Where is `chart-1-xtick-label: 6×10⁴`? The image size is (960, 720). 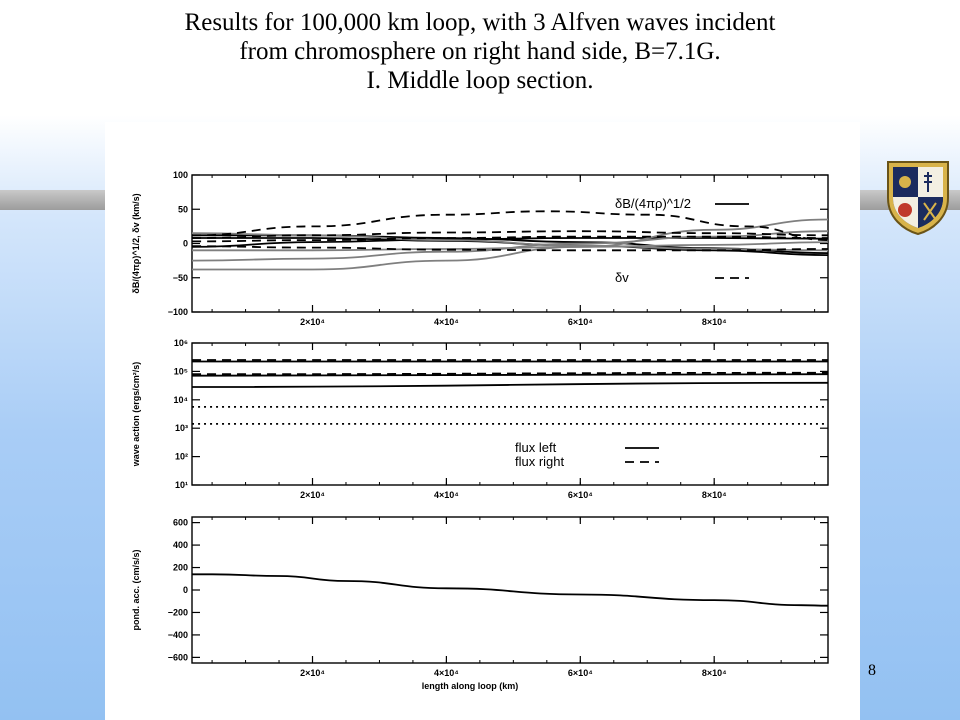 chart-1-xtick-label: 6×10⁴ is located at coordinates (580, 322).